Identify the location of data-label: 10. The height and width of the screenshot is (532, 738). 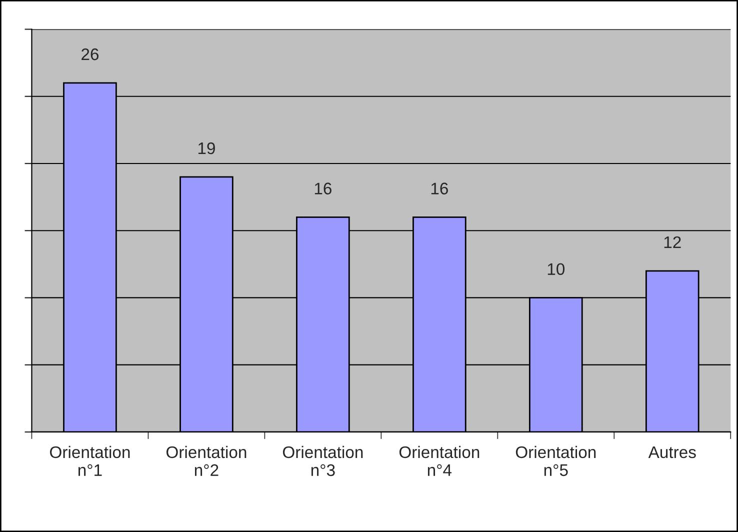
(556, 269).